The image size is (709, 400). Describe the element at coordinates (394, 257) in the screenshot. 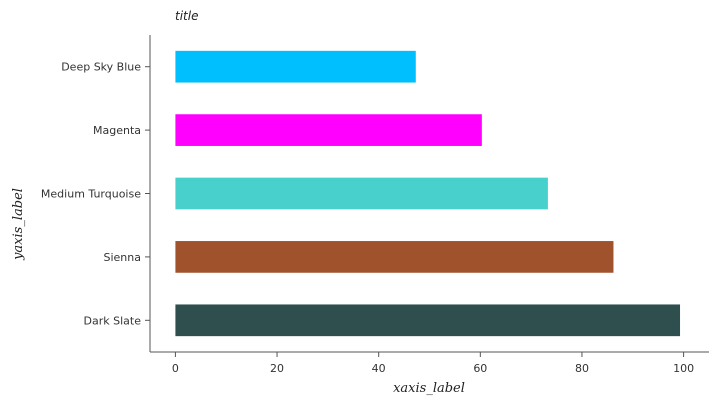

I see `bar-sienna` at that location.